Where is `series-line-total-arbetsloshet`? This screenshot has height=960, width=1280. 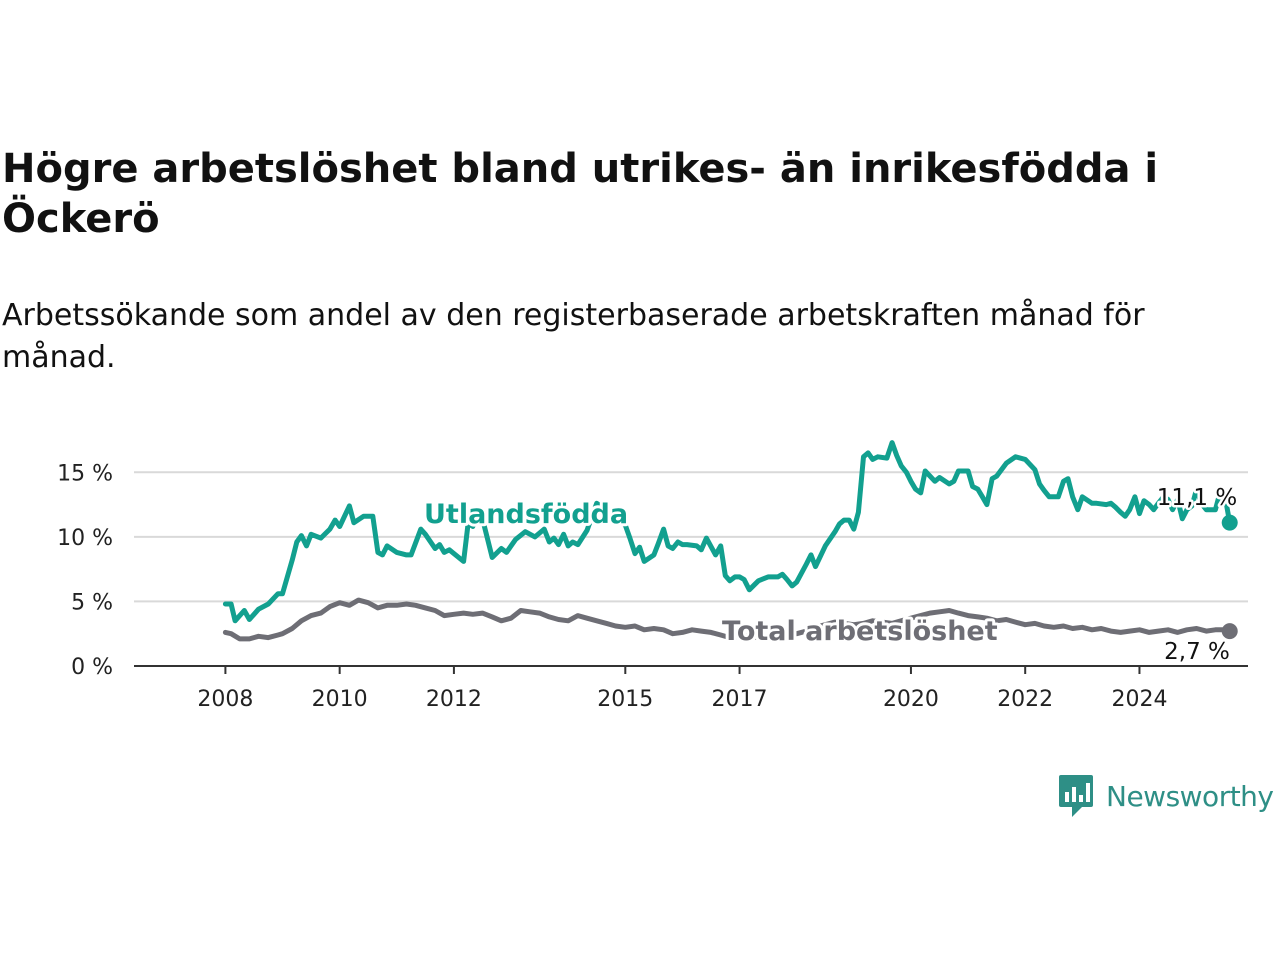 series-line-total-arbetsloshet is located at coordinates (727, 619).